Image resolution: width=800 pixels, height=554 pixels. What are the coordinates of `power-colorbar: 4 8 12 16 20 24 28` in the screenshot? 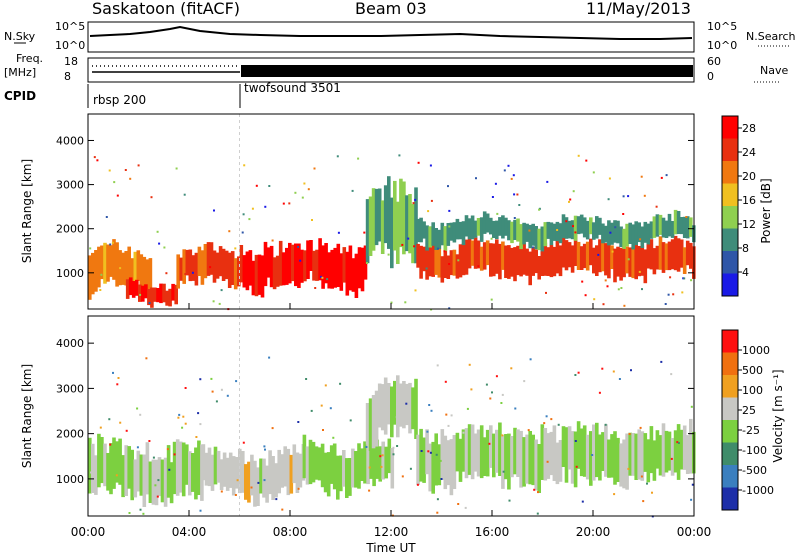 It's located at (738, 206).